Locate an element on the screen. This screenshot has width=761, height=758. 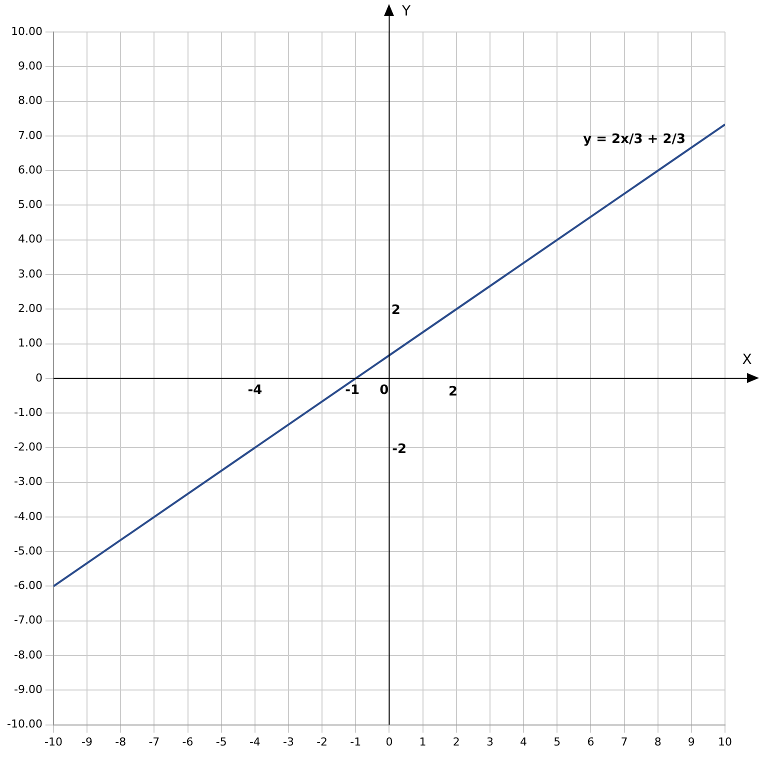
x-tick-label: 7 is located at coordinates (624, 741).